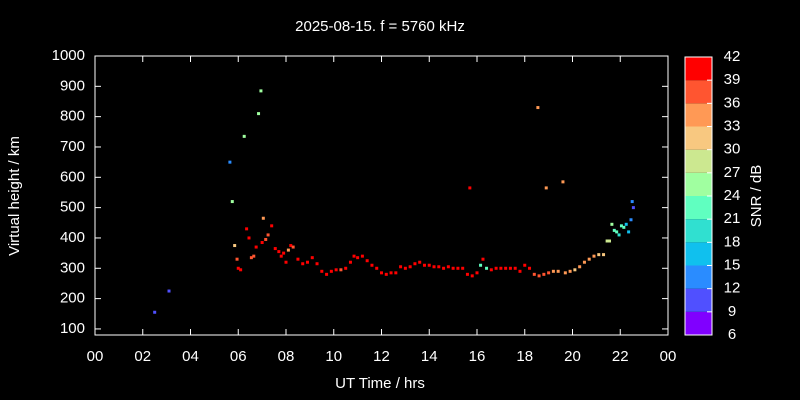 This screenshot has height=400, width=800. I want to click on colorbar-tick-label: 39, so click(732, 79).